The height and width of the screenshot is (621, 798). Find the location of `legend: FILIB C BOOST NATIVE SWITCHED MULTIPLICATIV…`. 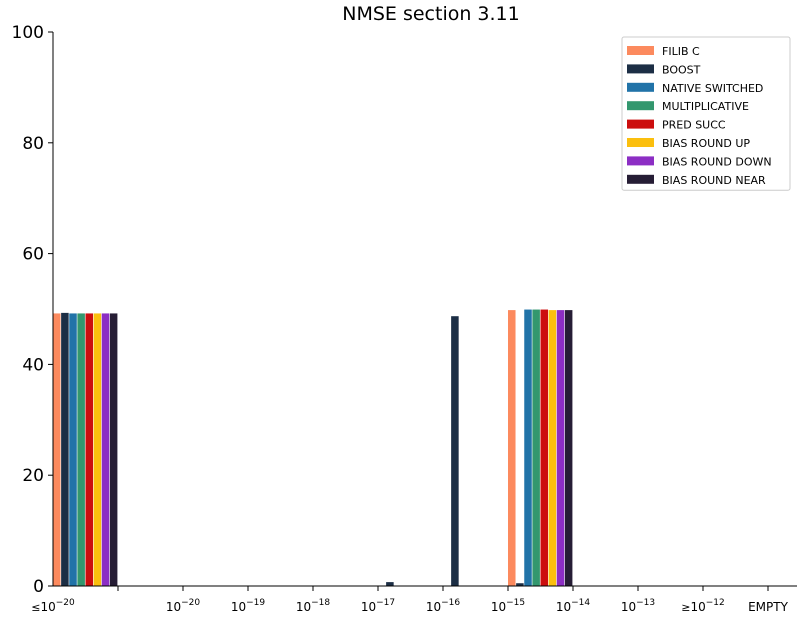

legend: FILIB C BOOST NATIVE SWITCHED MULTIPLICATIV… is located at coordinates (706, 113).